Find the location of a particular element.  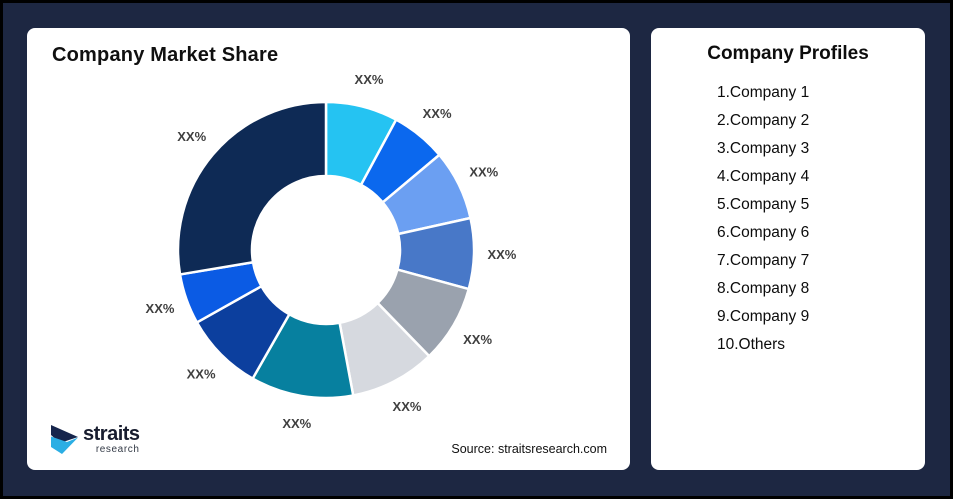

chart-title: Company Market Share is located at coordinates (165, 55).